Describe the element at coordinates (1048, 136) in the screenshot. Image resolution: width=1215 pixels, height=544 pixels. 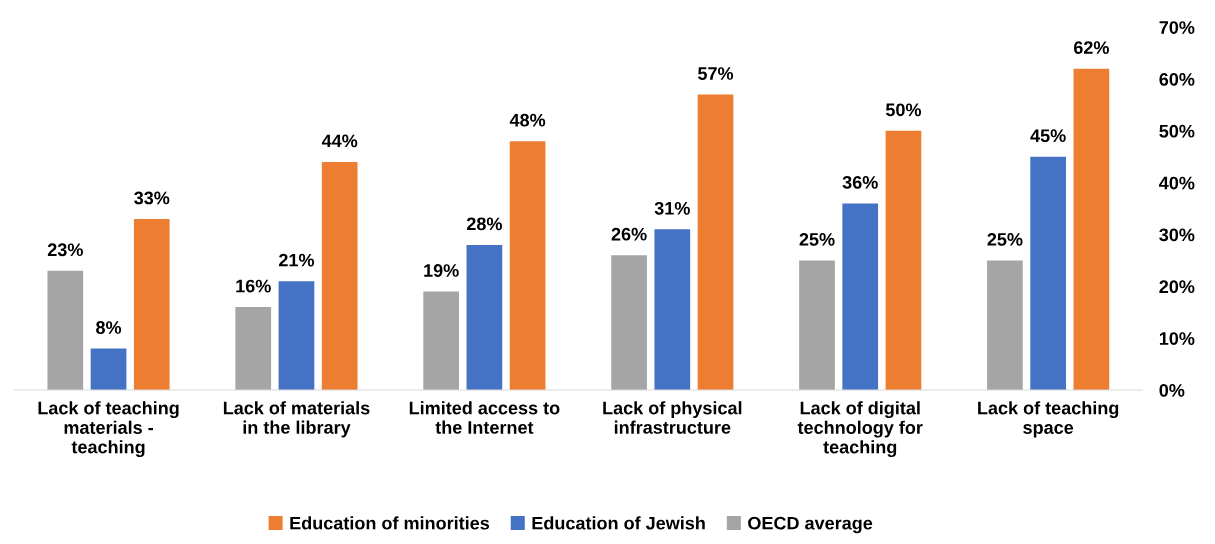
I see `data-label: 45%` at that location.